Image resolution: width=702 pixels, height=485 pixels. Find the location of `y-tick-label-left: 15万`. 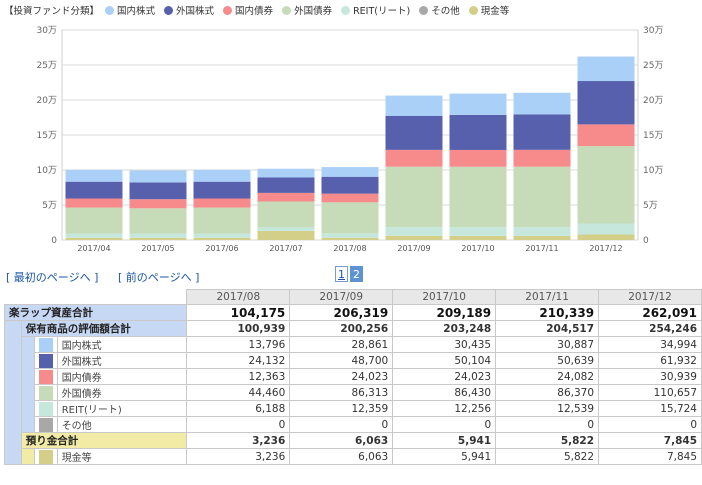

y-tick-label-left: 15万 is located at coordinates (47, 136).